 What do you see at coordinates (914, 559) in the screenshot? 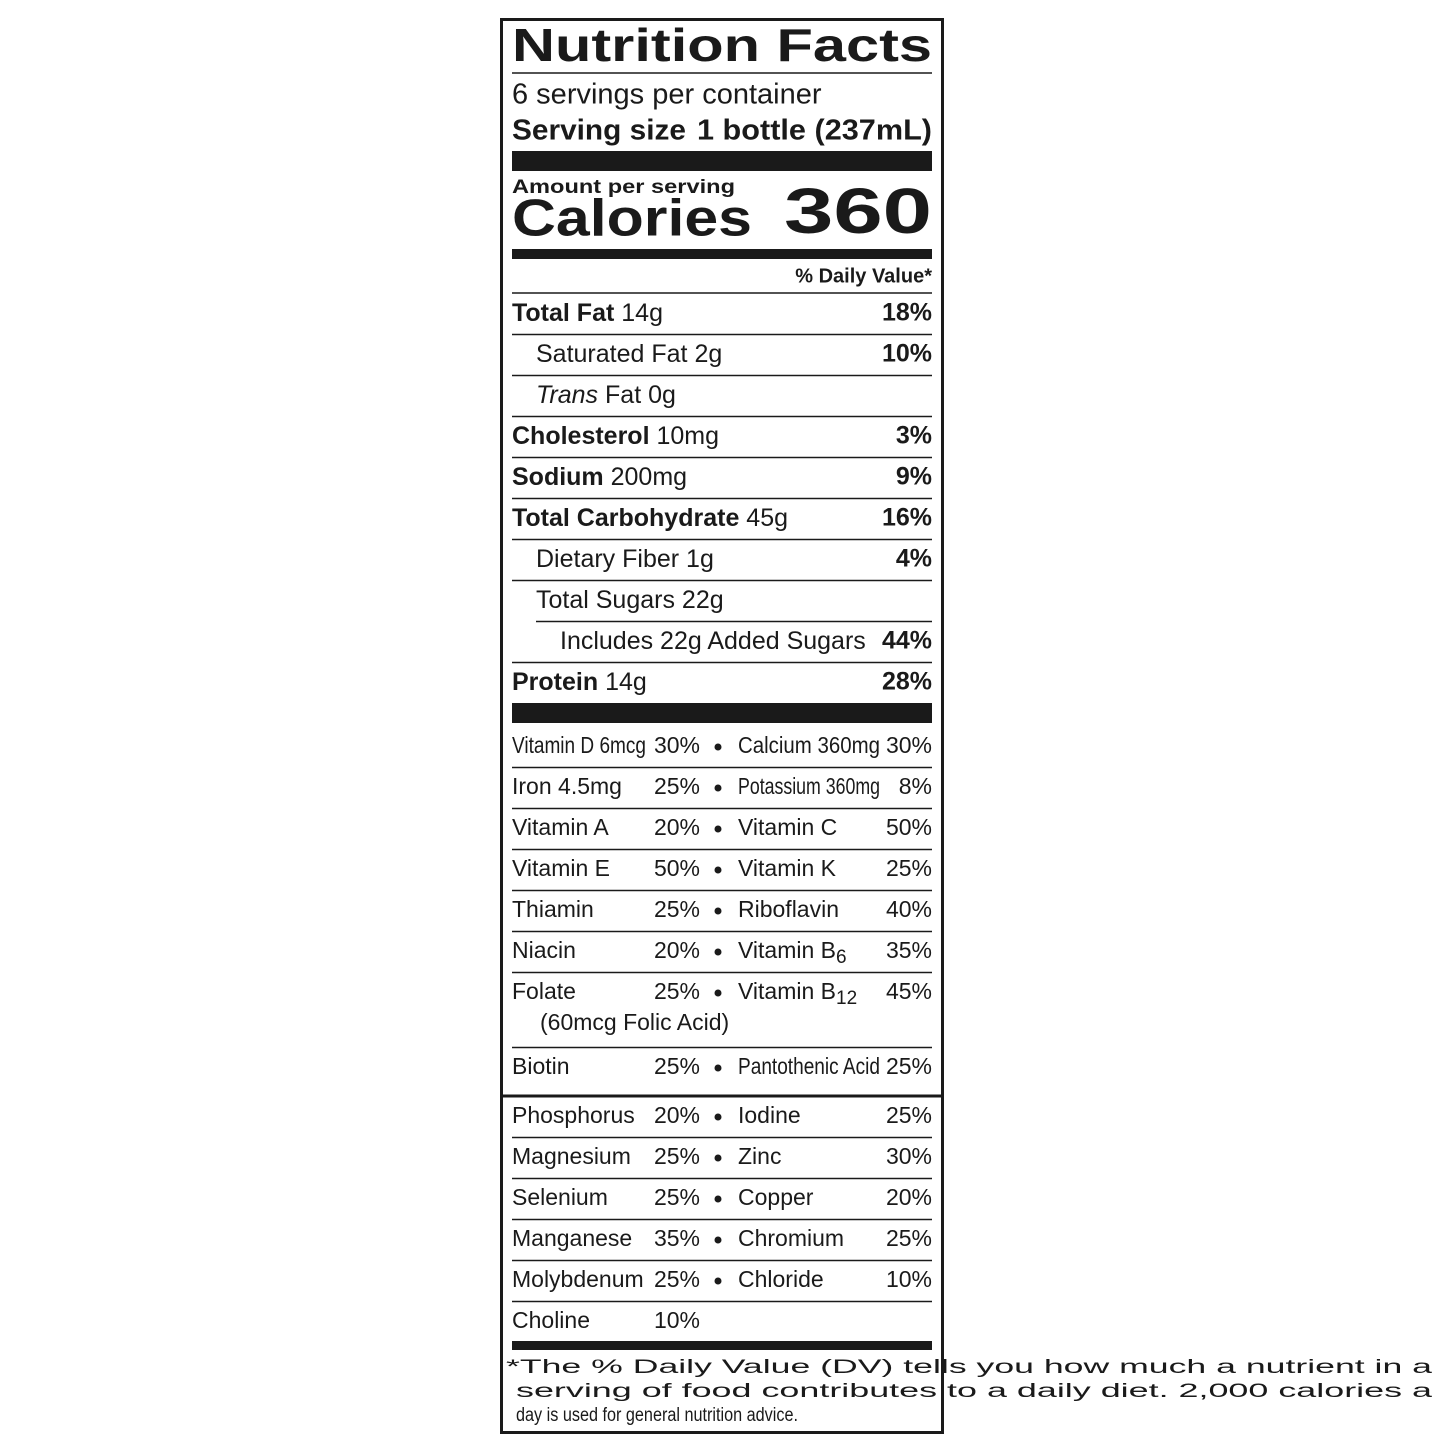
I see `nutrient-dv: 4%` at bounding box center [914, 559].